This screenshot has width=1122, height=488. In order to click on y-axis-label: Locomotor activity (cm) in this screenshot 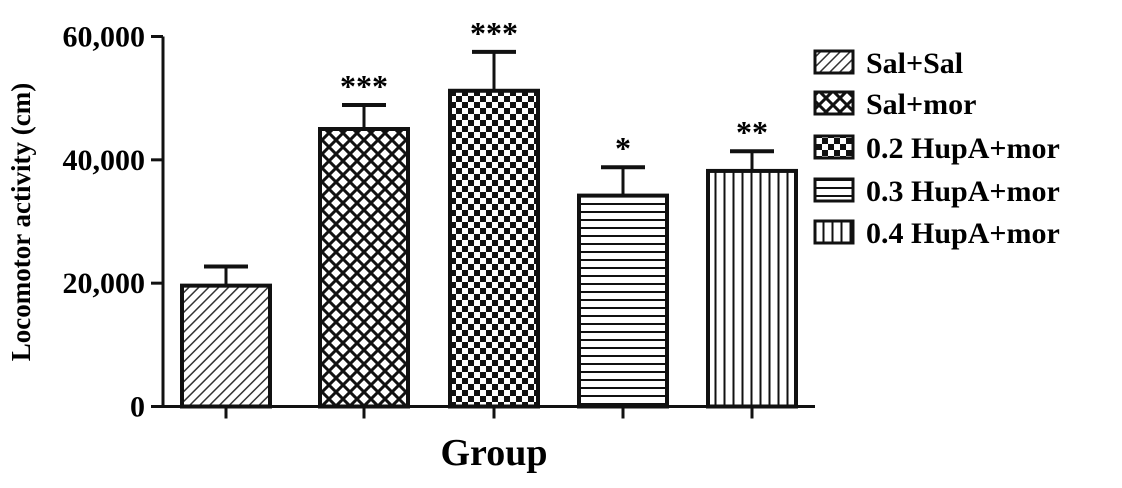, I will do `click(21, 222)`.